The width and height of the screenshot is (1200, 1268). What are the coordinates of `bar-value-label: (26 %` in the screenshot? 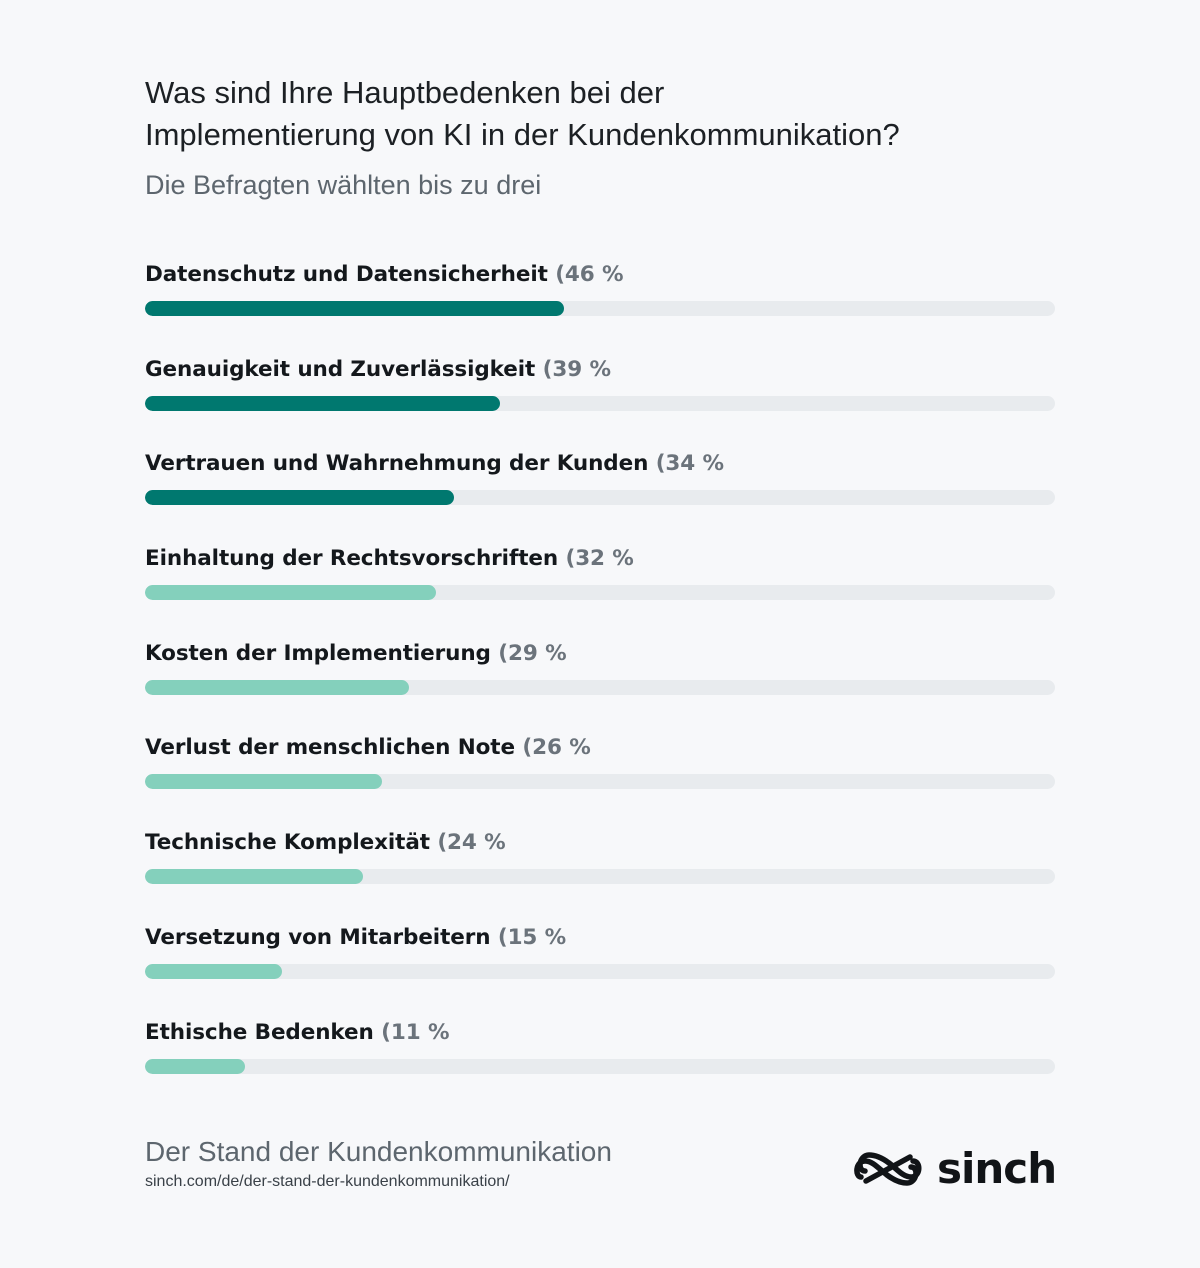 It's located at (556, 748).